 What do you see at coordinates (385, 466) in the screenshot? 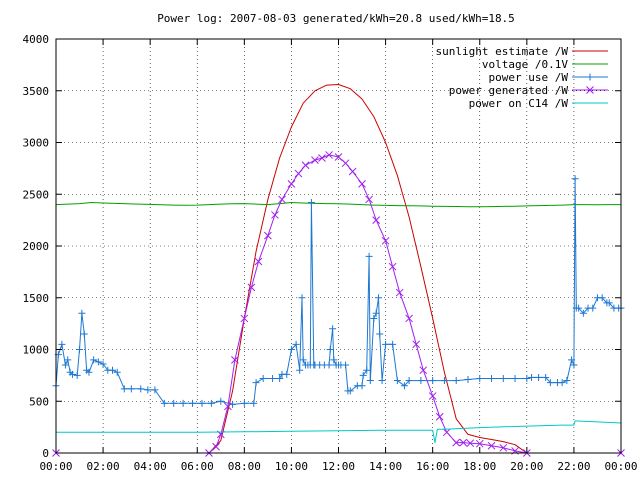
I see `x-tick-label: 14:00` at bounding box center [385, 466].